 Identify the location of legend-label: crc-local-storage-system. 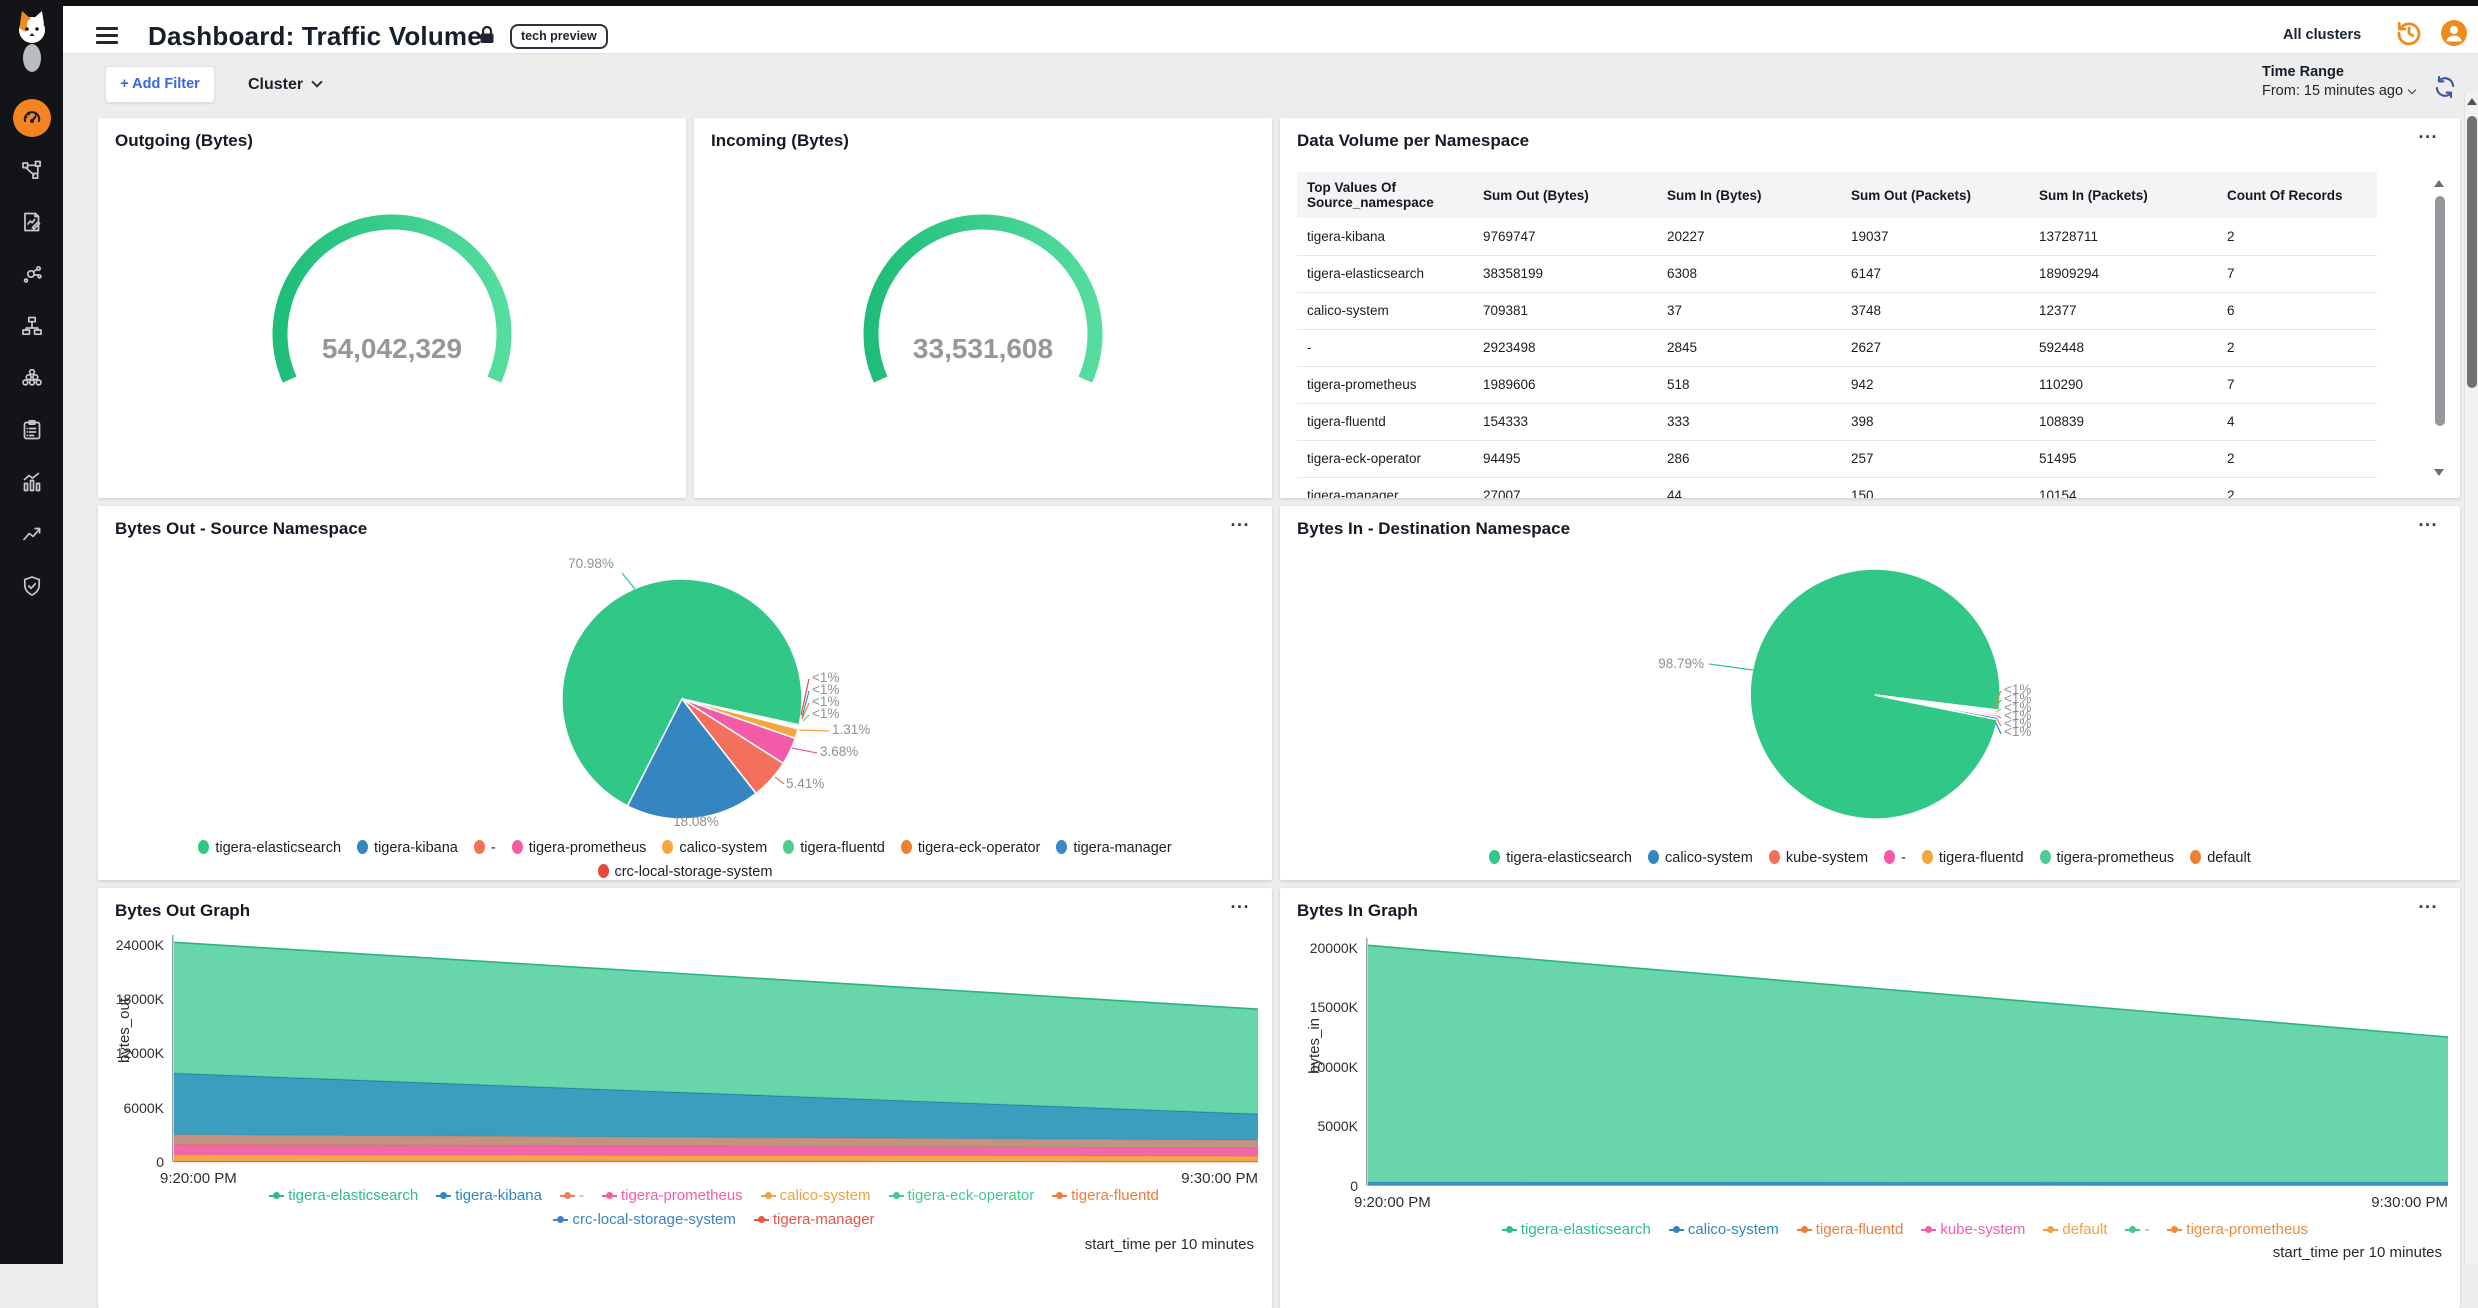
(653, 1219).